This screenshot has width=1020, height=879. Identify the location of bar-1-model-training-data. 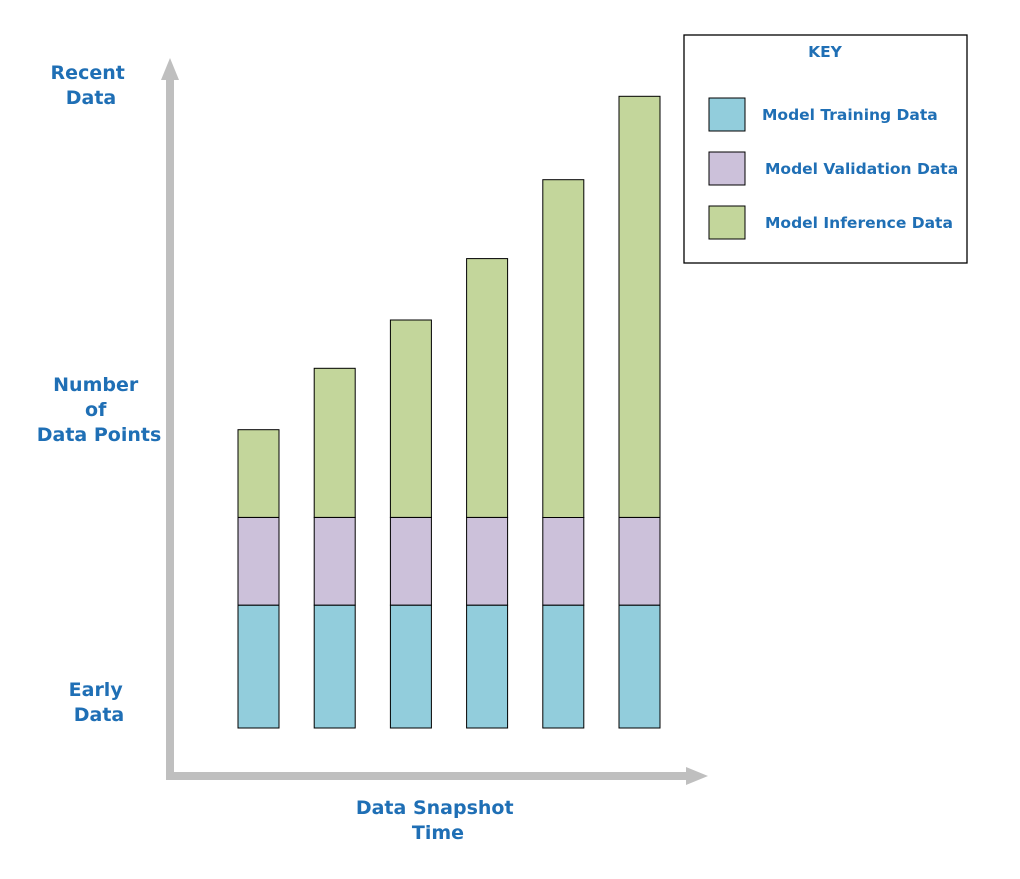
(258, 666).